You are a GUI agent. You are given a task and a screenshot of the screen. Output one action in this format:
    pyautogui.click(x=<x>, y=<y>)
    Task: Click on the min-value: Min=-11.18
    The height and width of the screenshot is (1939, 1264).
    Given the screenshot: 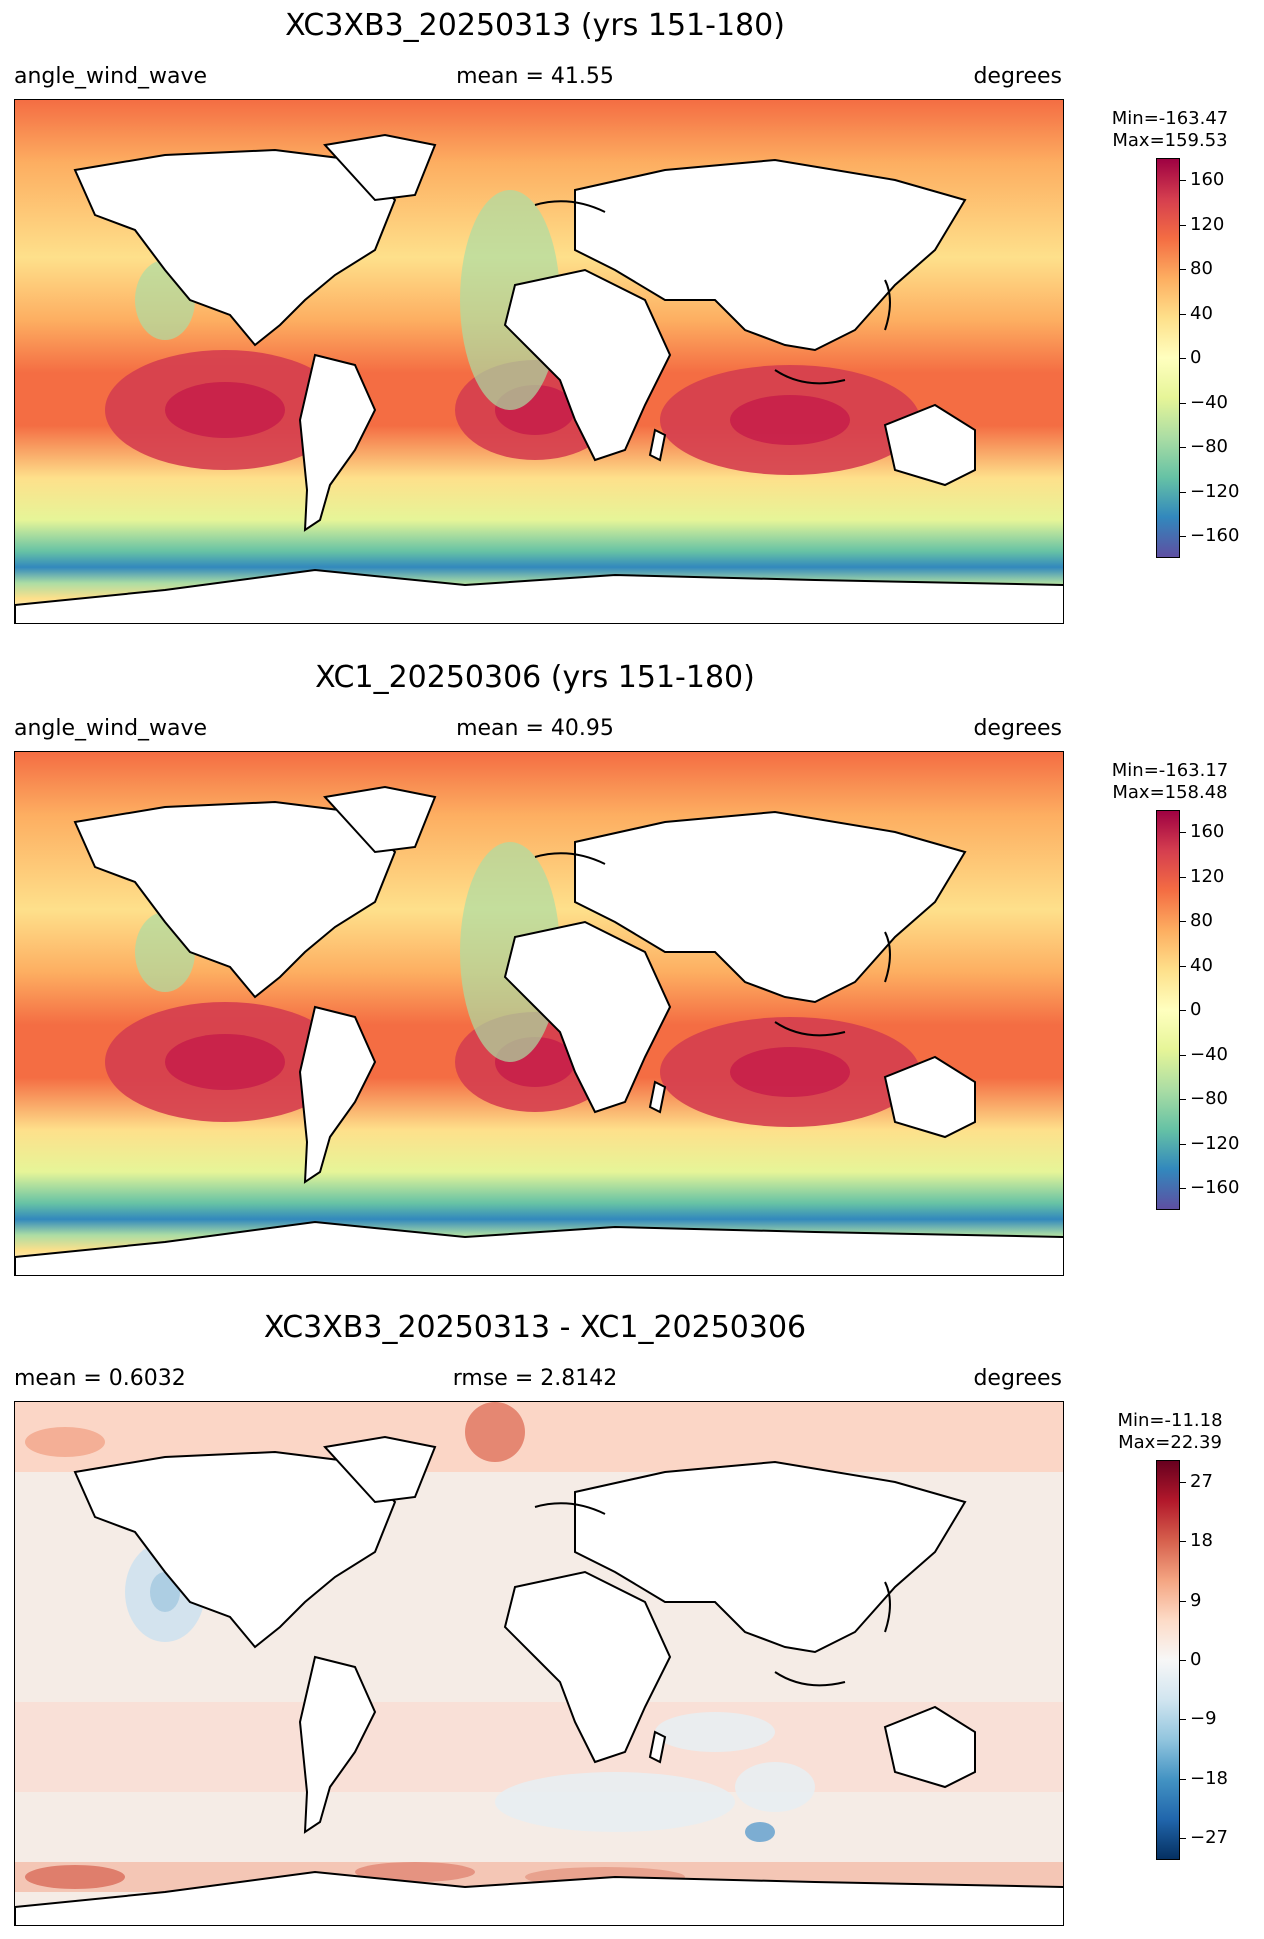 What is the action you would take?
    pyautogui.click(x=1170, y=1420)
    